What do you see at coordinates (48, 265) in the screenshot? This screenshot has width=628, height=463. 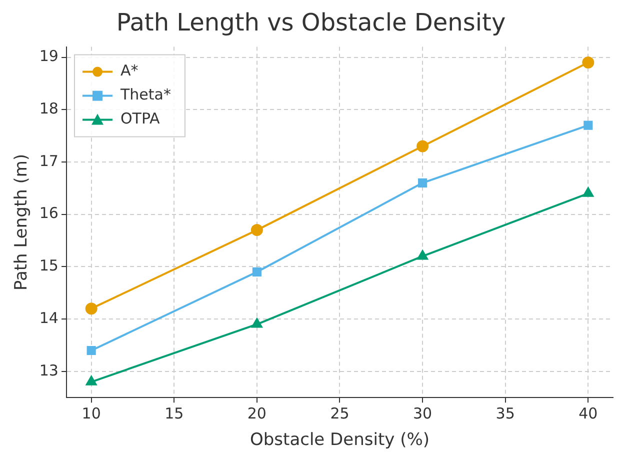 I see `y-tick-label: 15` at bounding box center [48, 265].